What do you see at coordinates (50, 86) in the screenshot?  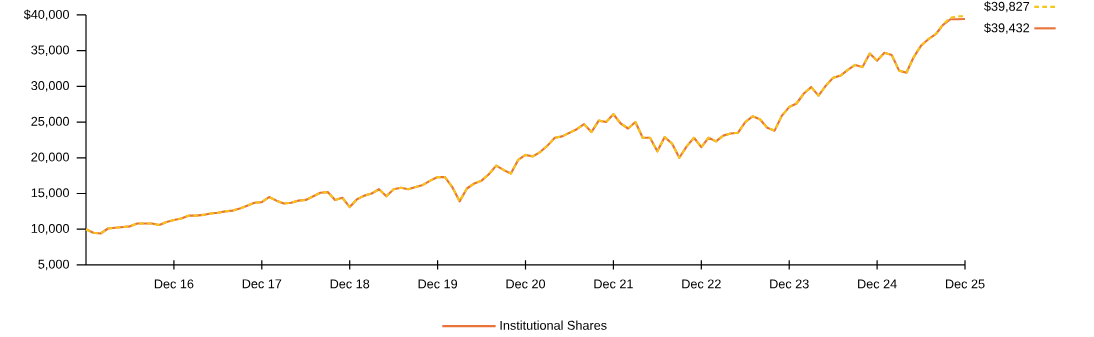 I see `y-tick-label: 30,000` at bounding box center [50, 86].